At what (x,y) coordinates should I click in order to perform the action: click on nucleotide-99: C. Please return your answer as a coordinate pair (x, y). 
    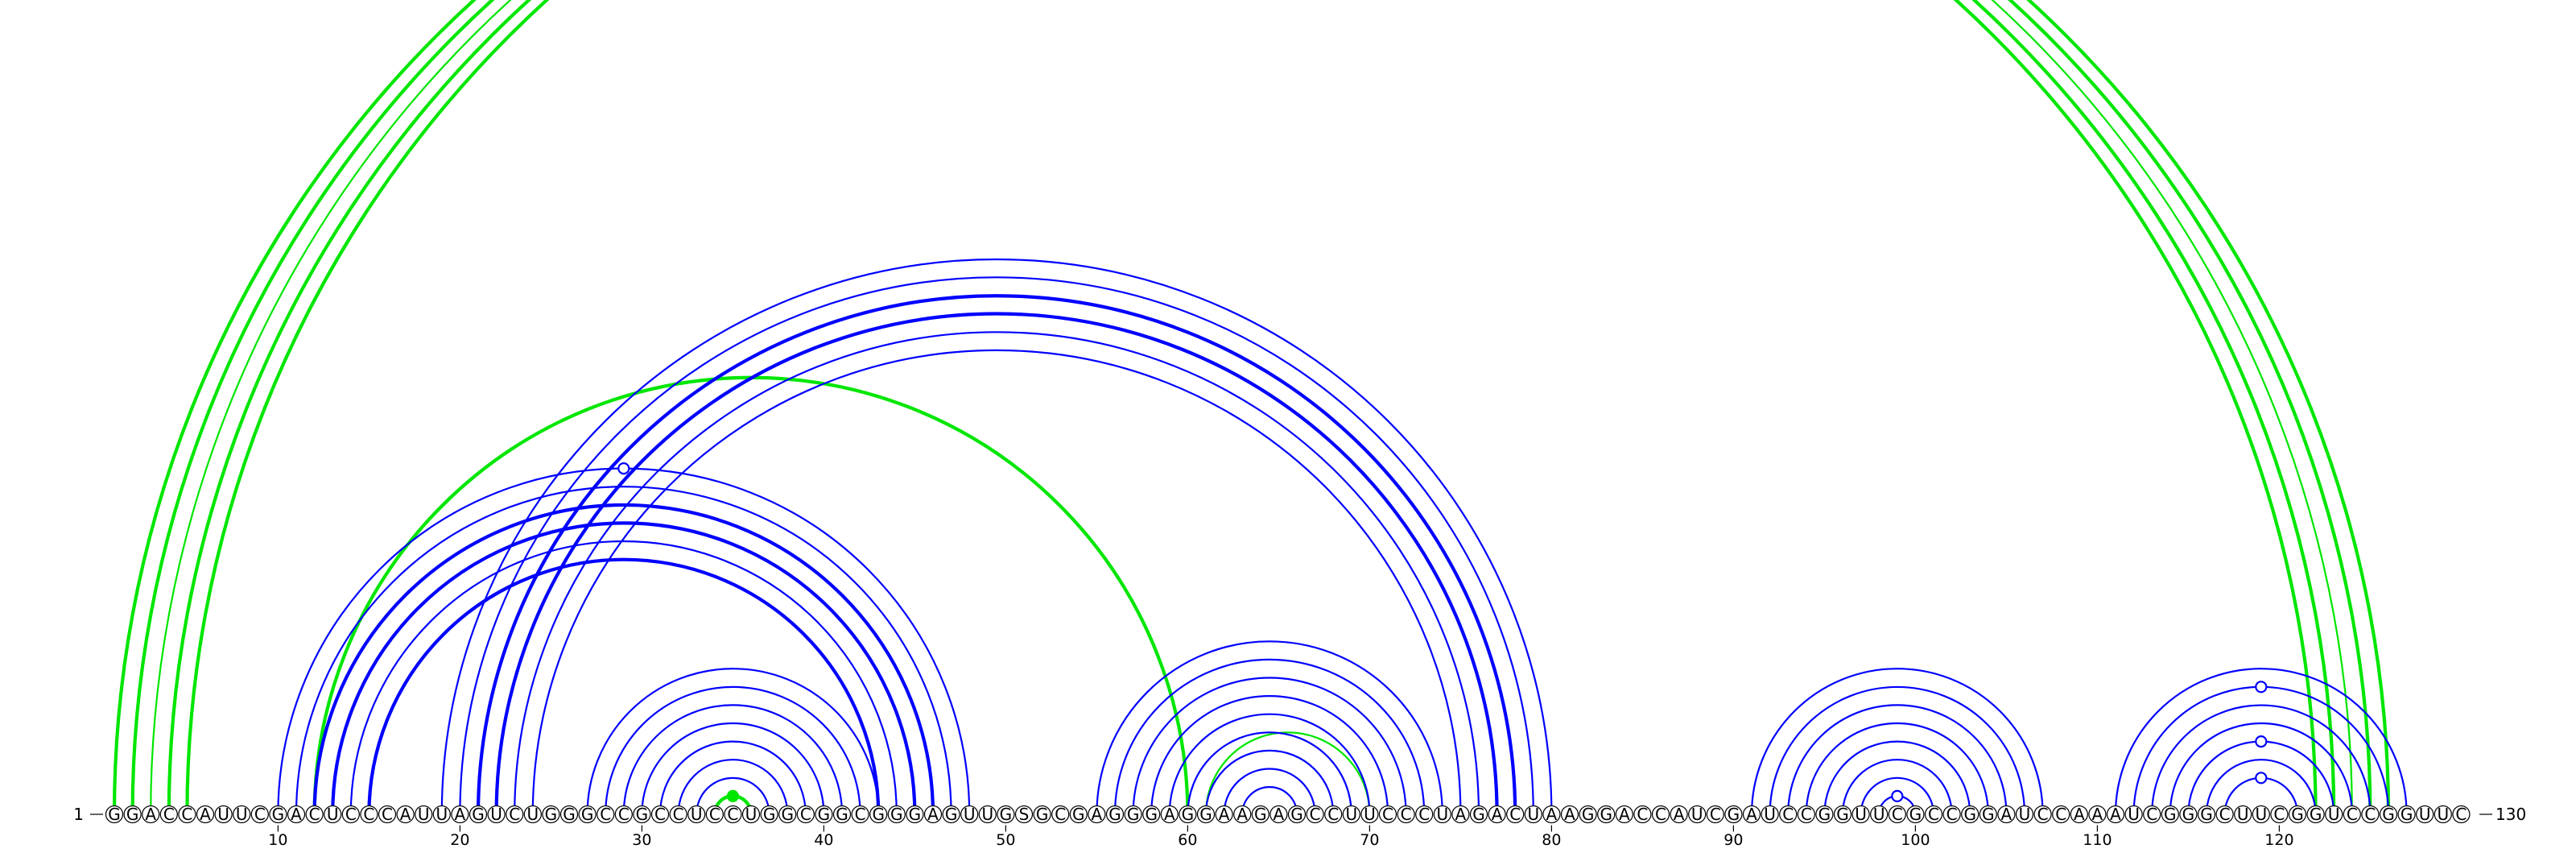
    Looking at the image, I should click on (1897, 814).